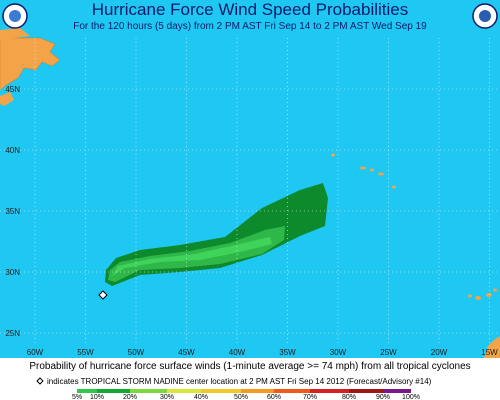 The image size is (500, 400). I want to click on scale-label: 30%, so click(167, 397).